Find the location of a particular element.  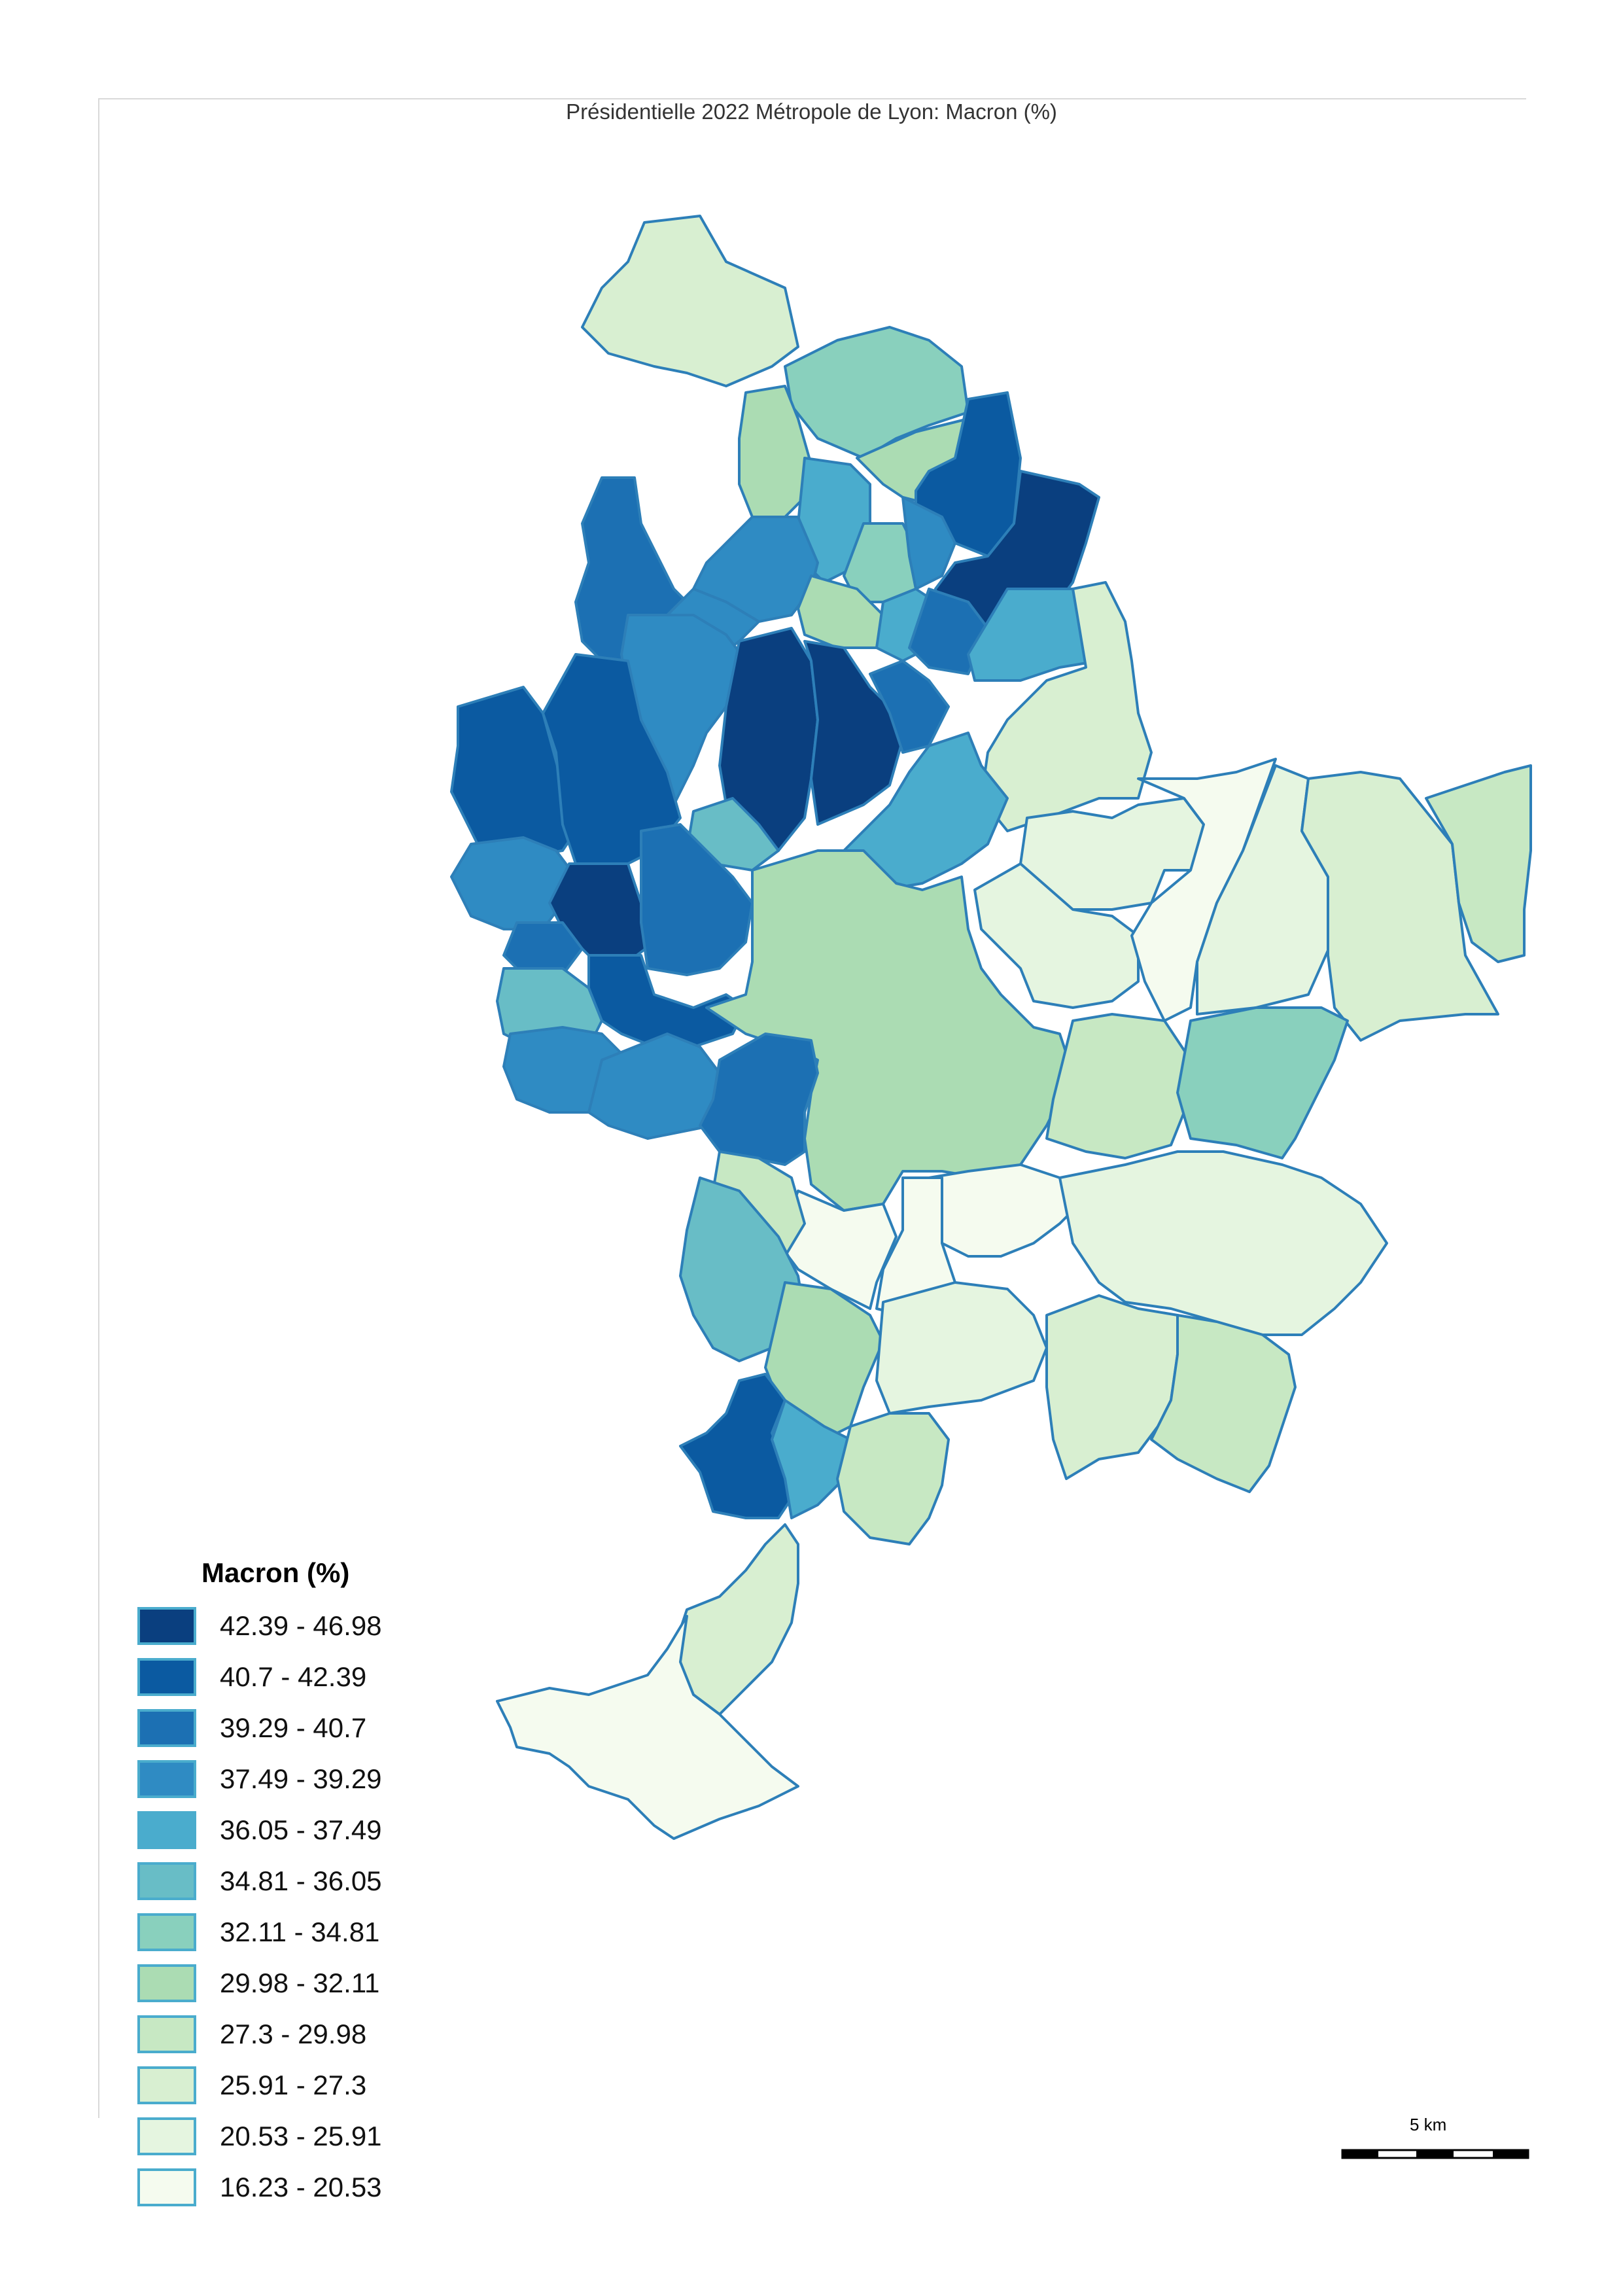

commune-w9 is located at coordinates (697, 900).